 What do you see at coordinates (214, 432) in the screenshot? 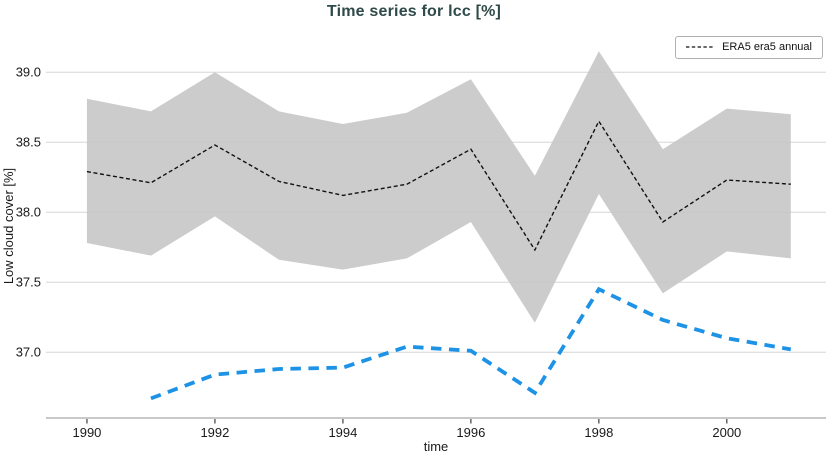
I see `x-tick-label: 1992` at bounding box center [214, 432].